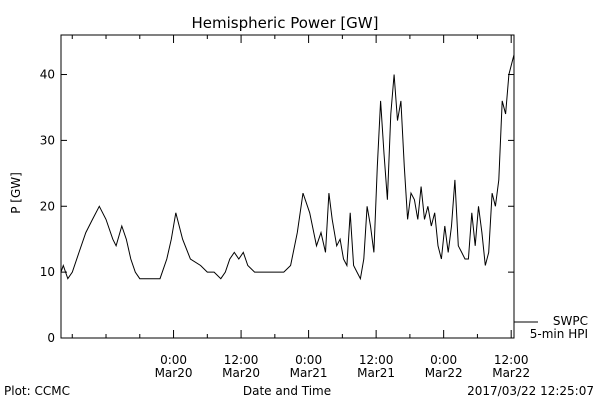 This screenshot has width=600, height=400. I want to click on y-tick-label: 10, so click(47, 272).